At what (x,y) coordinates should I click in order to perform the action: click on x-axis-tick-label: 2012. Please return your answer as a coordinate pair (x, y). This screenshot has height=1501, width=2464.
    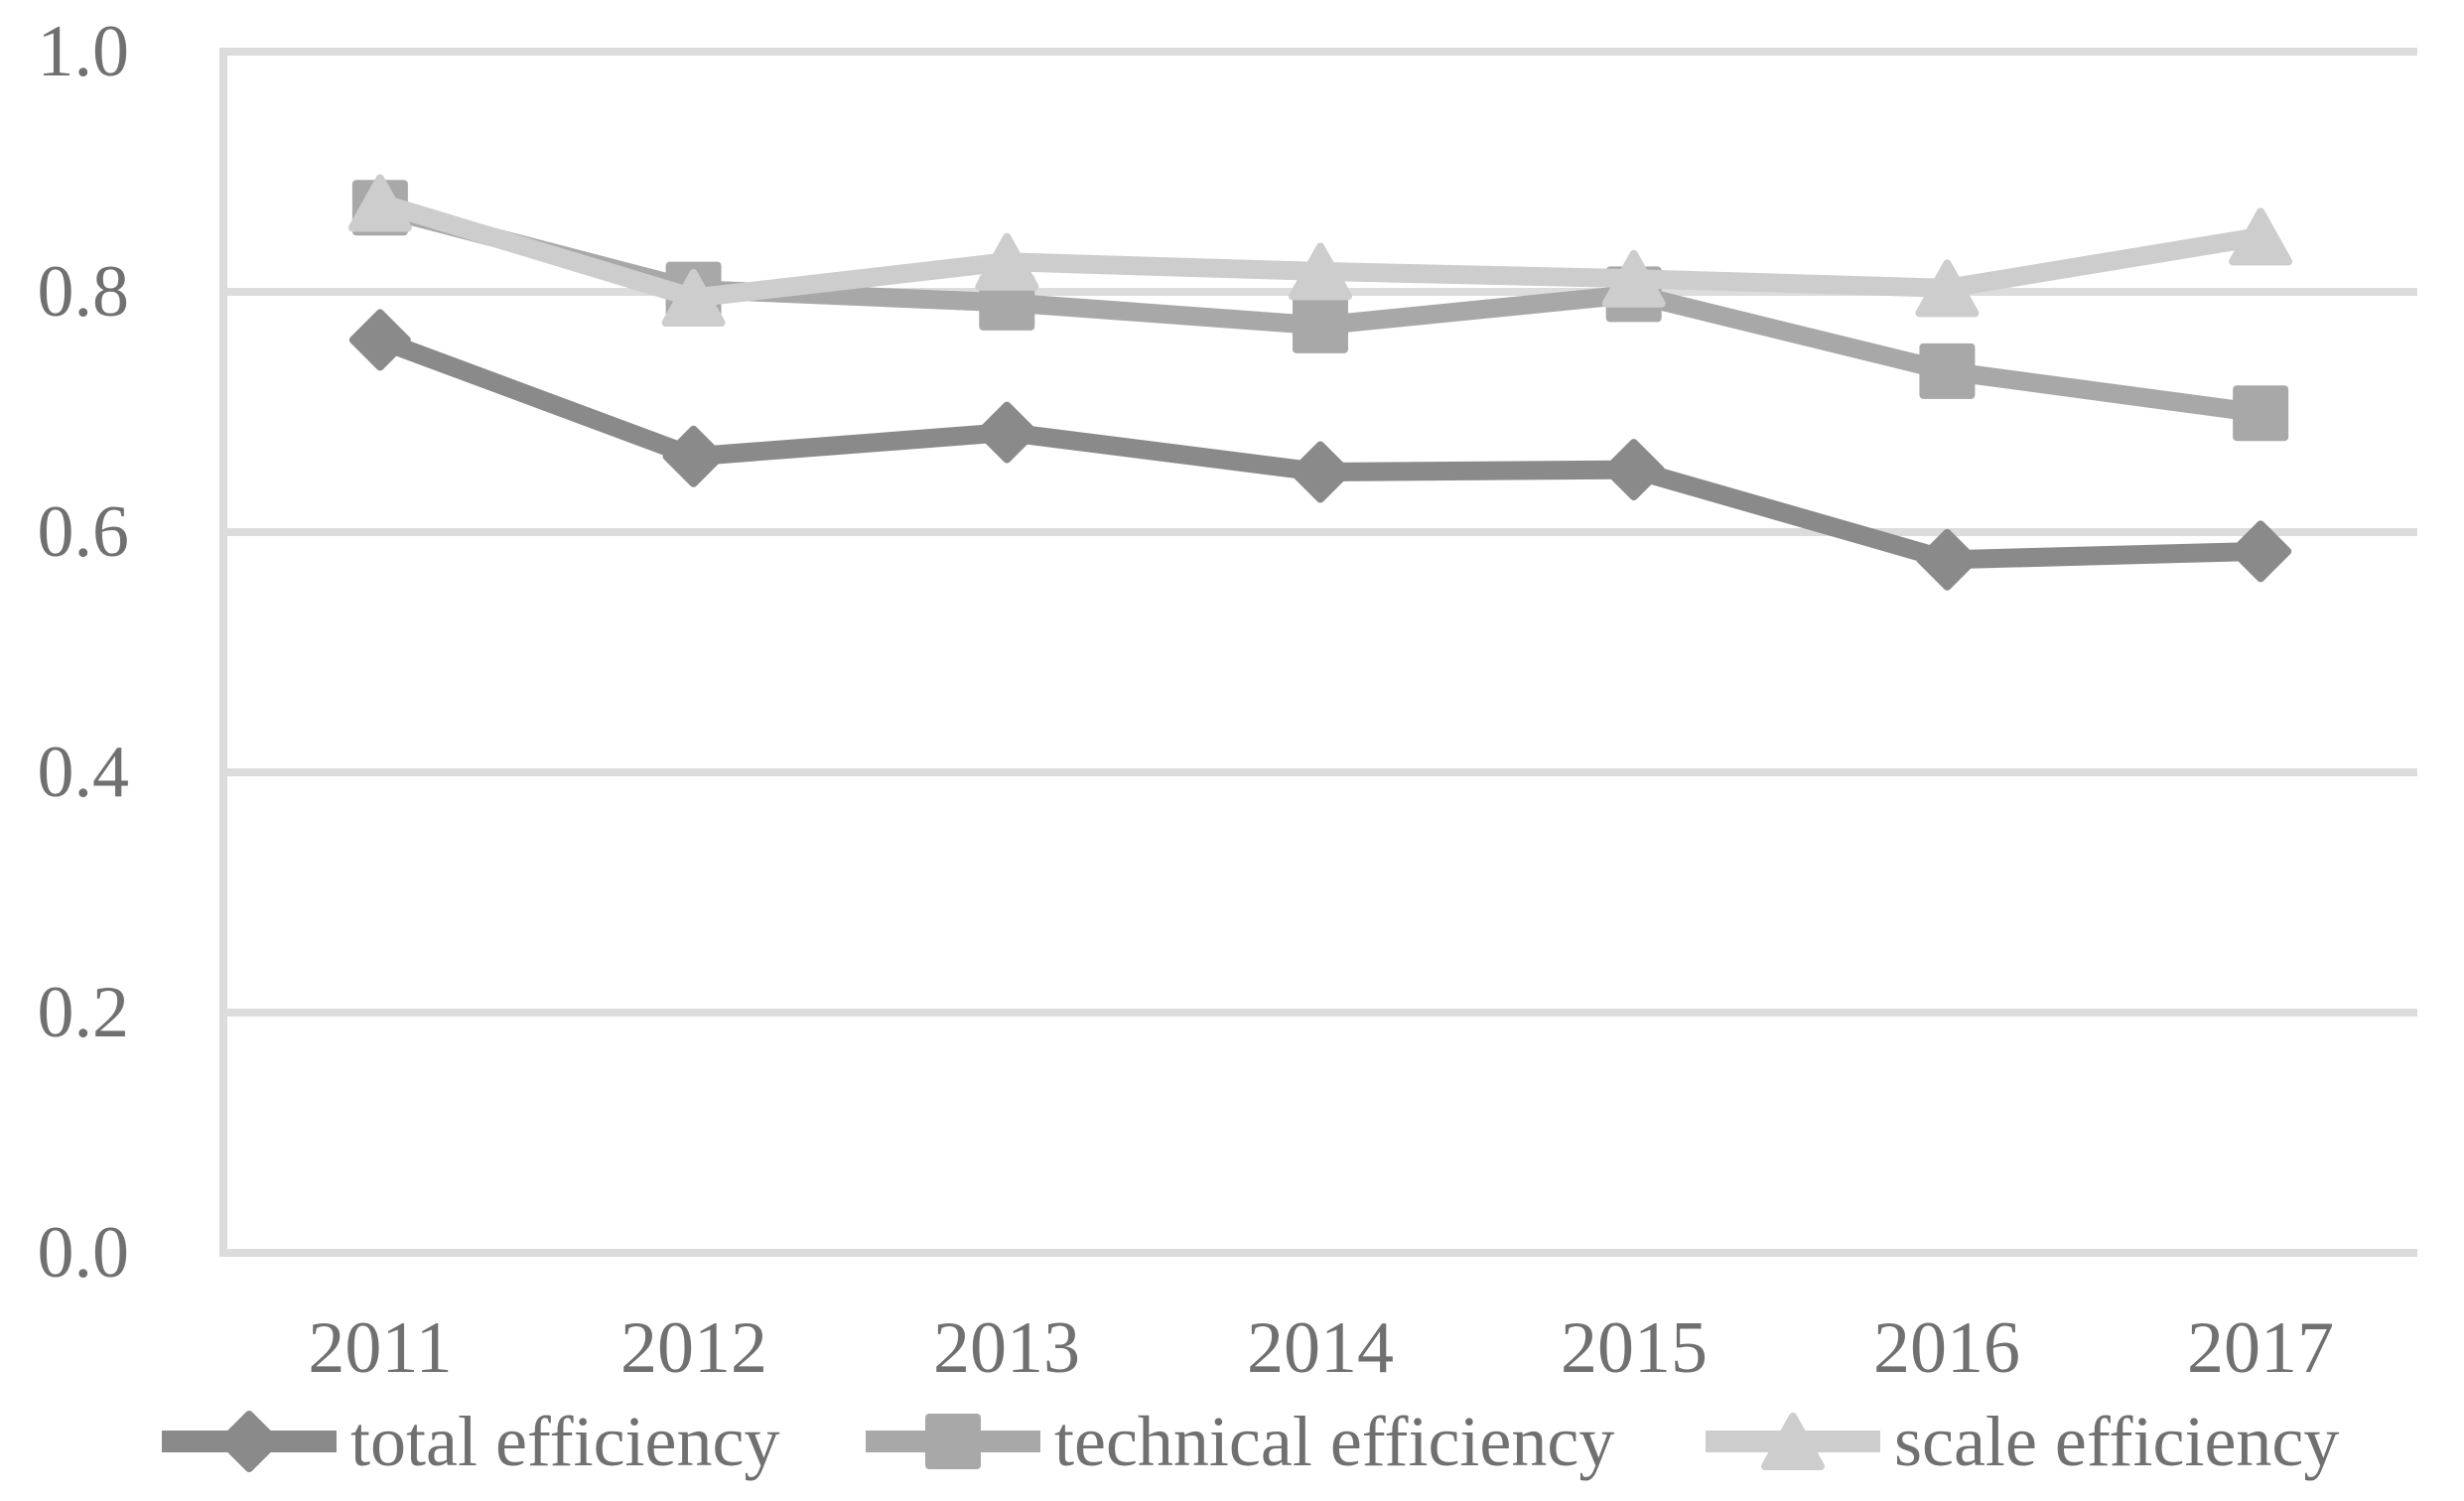
    Looking at the image, I should click on (693, 1348).